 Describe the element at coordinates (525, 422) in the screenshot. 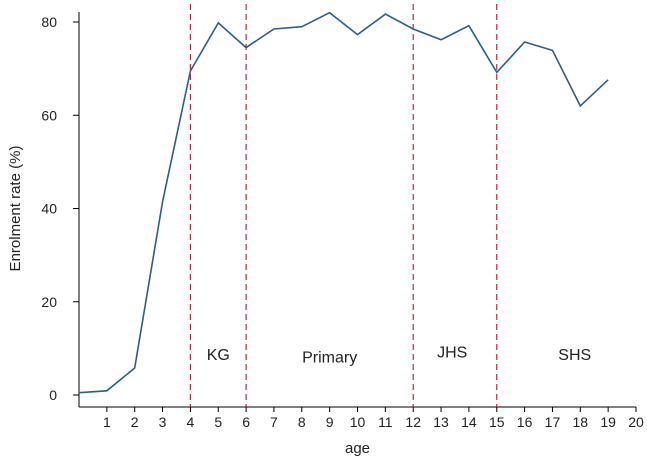

I see `x-tick-label: 16` at that location.